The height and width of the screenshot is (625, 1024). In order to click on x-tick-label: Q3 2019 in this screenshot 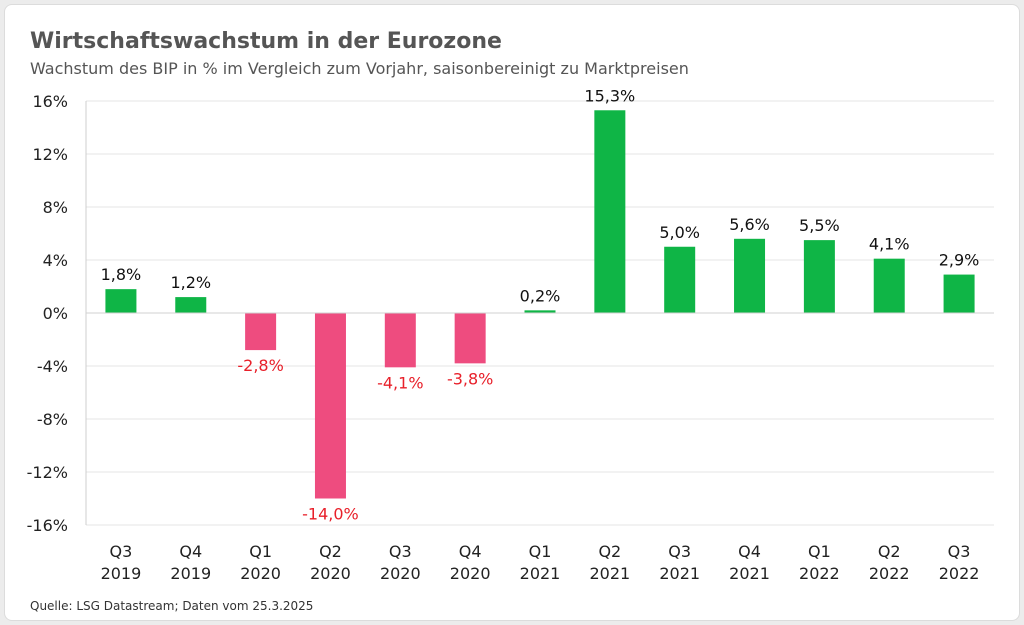, I will do `click(121, 562)`.